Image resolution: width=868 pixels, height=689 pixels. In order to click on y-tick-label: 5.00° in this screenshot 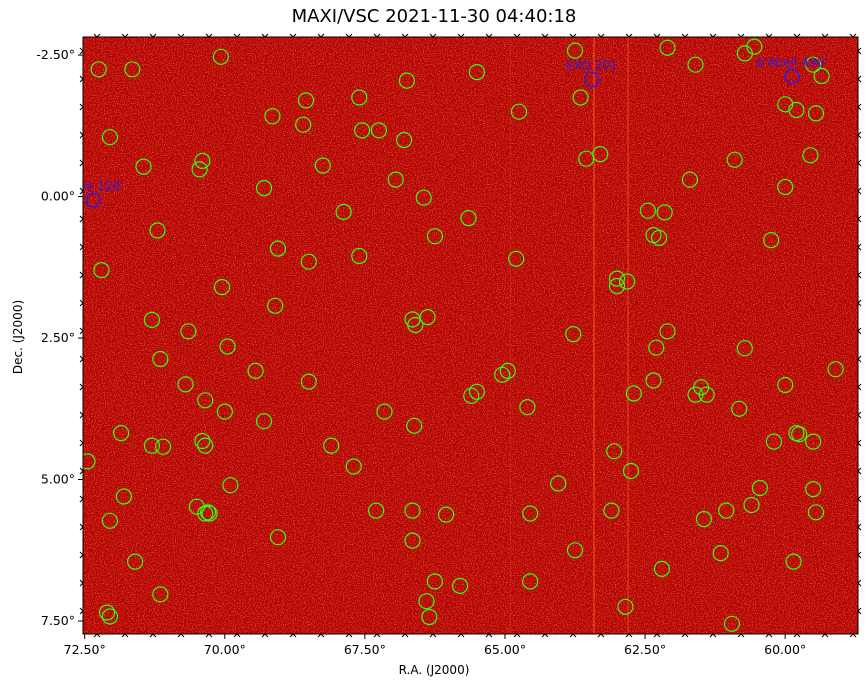, I will do `click(58, 479)`.